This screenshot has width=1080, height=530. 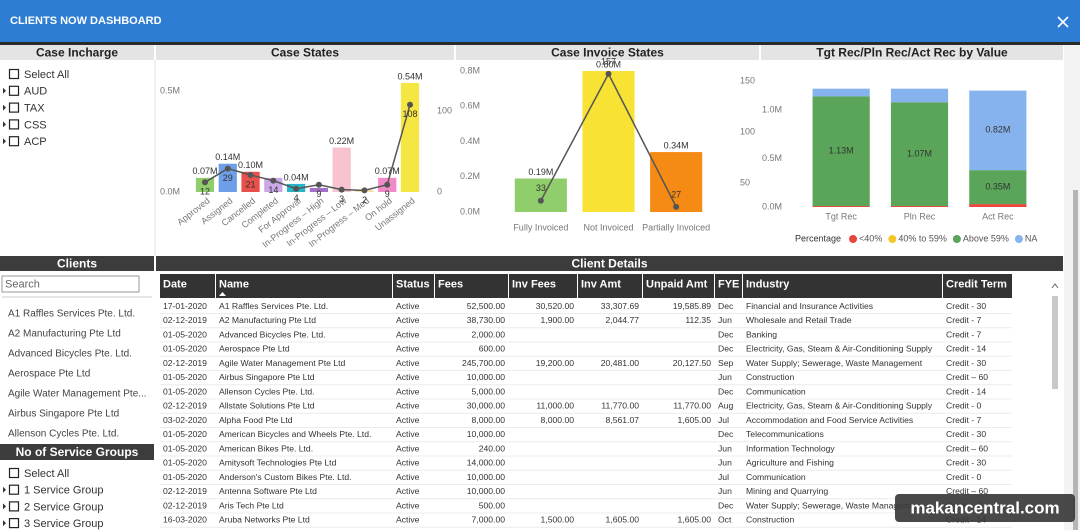 What do you see at coordinates (966, 349) in the screenshot?
I see `table-cell: Credit - 14` at bounding box center [966, 349].